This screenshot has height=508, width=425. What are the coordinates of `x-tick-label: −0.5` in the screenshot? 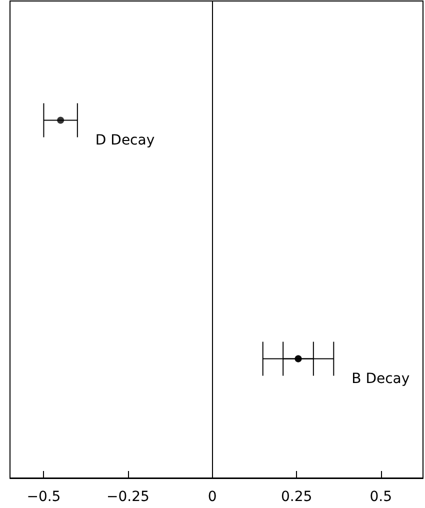 It's located at (43, 497).